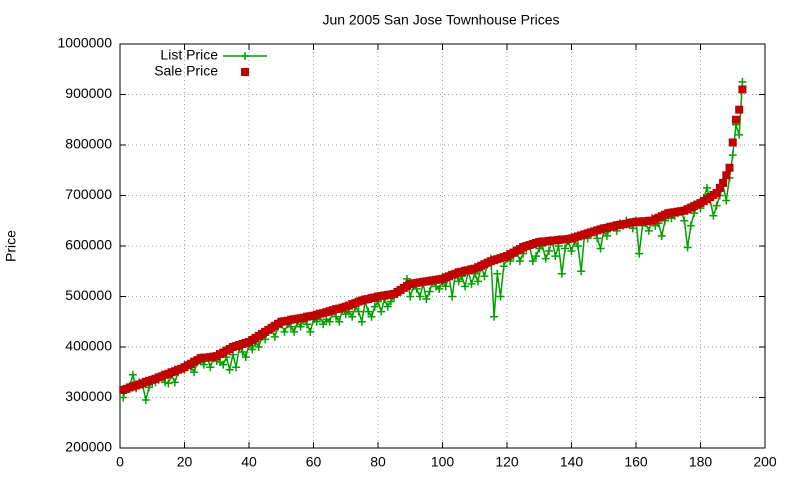  I want to click on x-tick-label: 40, so click(249, 462).